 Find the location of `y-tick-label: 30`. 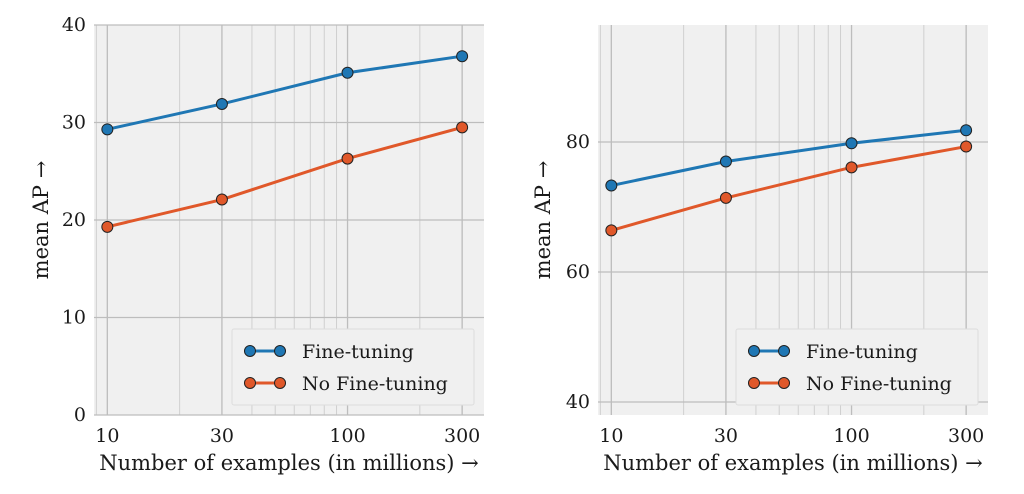

y-tick-label: 30 is located at coordinates (74, 123).